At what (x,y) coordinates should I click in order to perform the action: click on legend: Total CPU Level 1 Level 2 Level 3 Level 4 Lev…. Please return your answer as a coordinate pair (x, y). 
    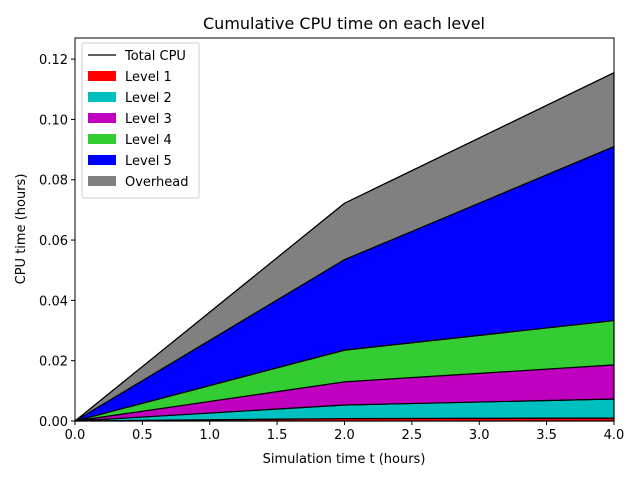
    Looking at the image, I should click on (140, 120).